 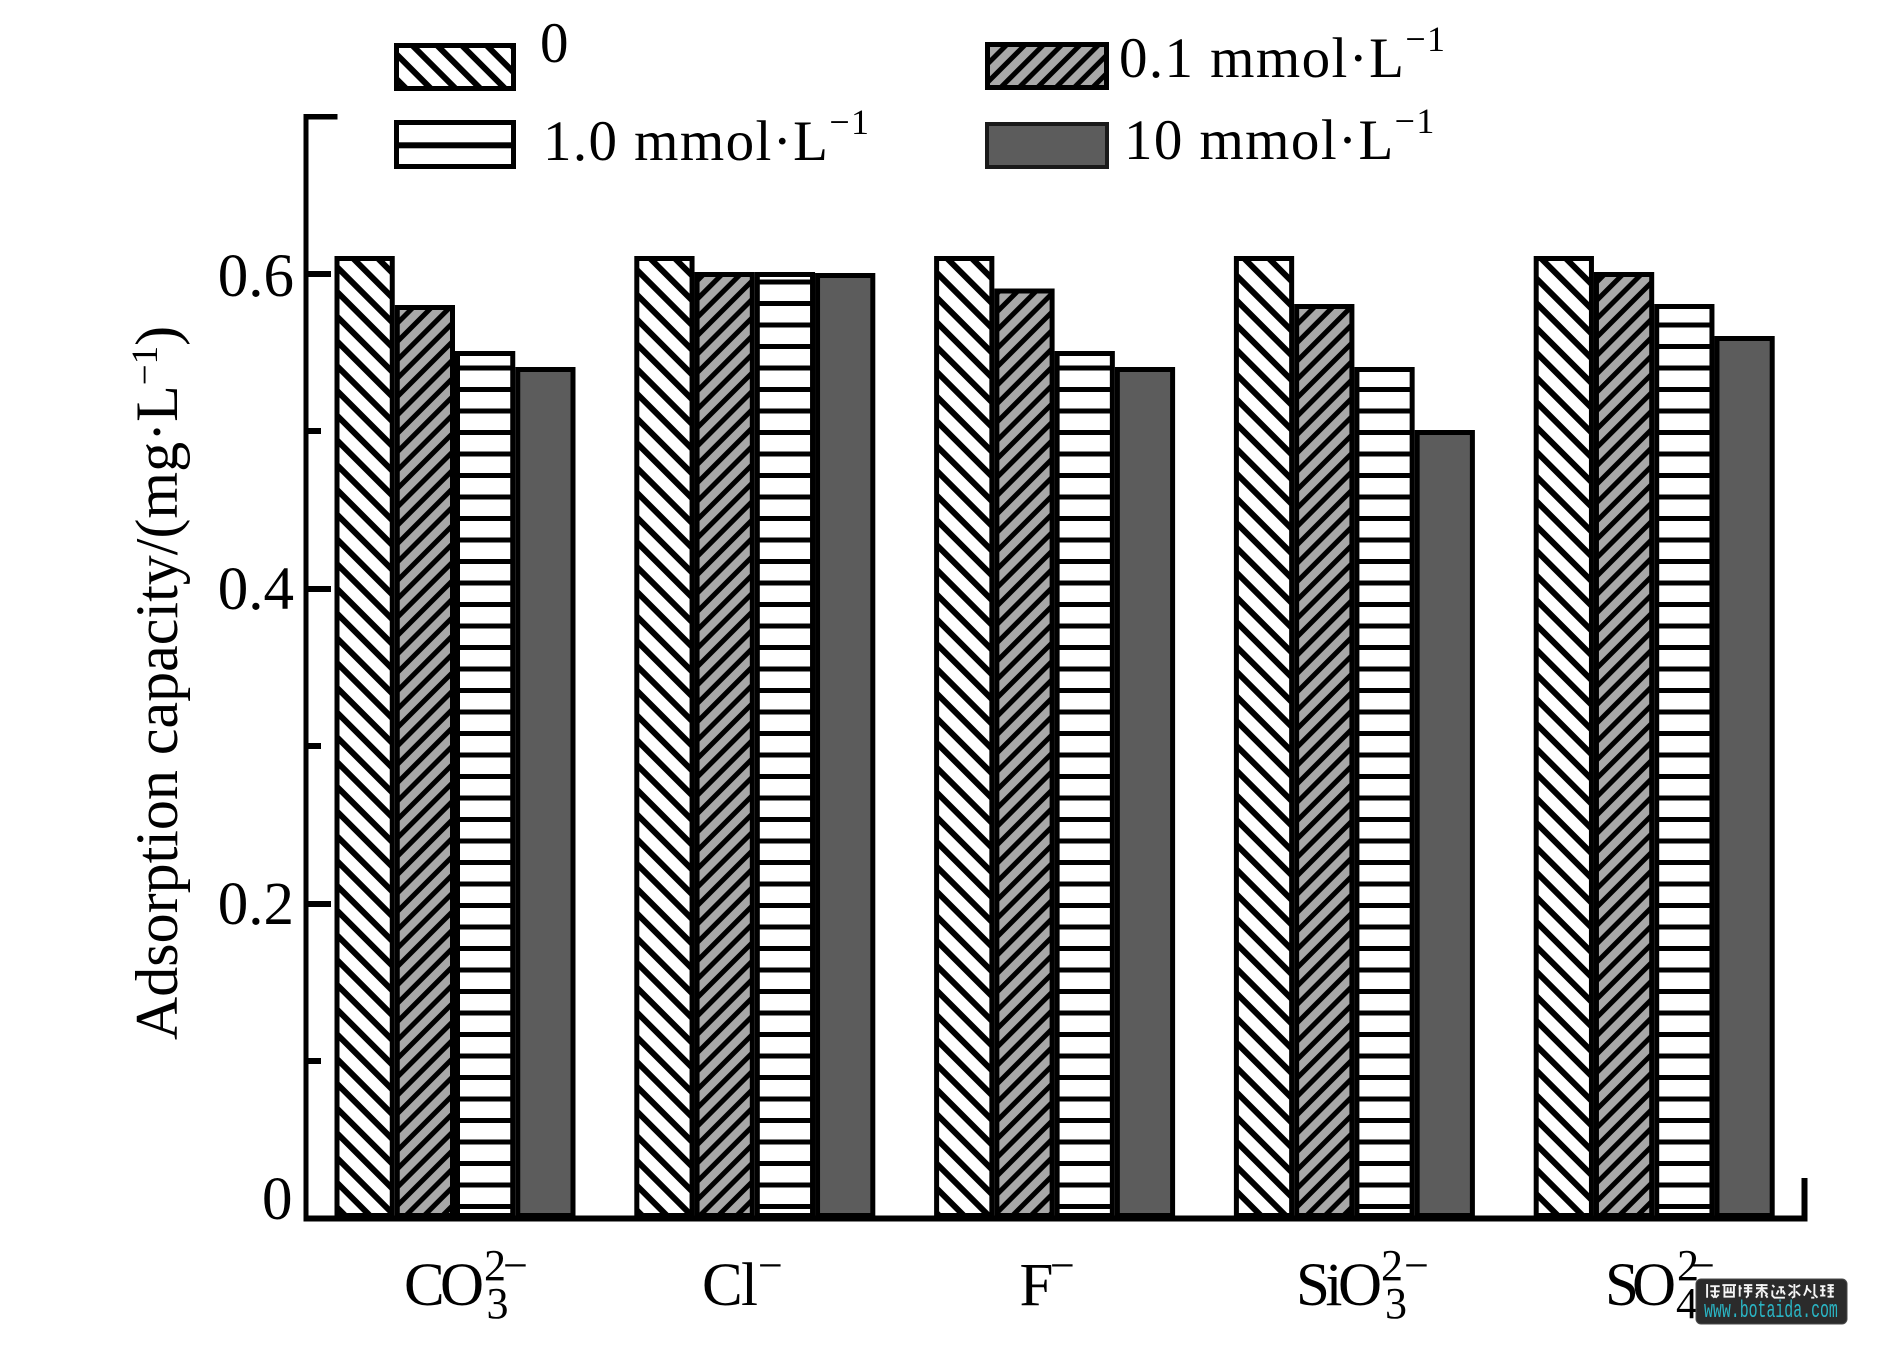 What do you see at coordinates (256, 589) in the screenshot?
I see `svg-text: 0.4` at bounding box center [256, 589].